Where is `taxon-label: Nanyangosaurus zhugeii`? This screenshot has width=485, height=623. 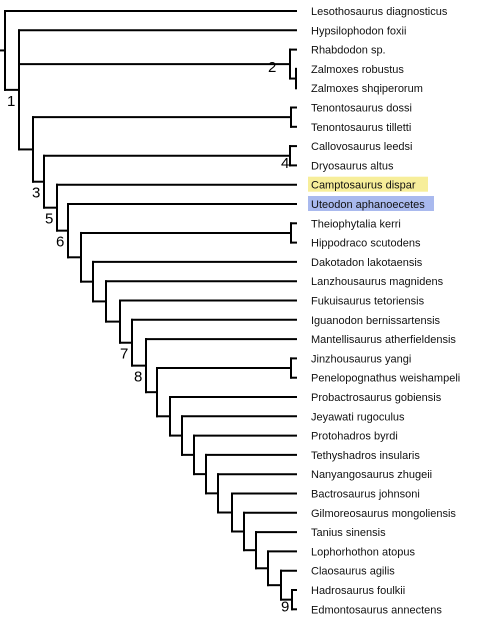 taxon-label: Nanyangosaurus zhugeii is located at coordinates (371, 475).